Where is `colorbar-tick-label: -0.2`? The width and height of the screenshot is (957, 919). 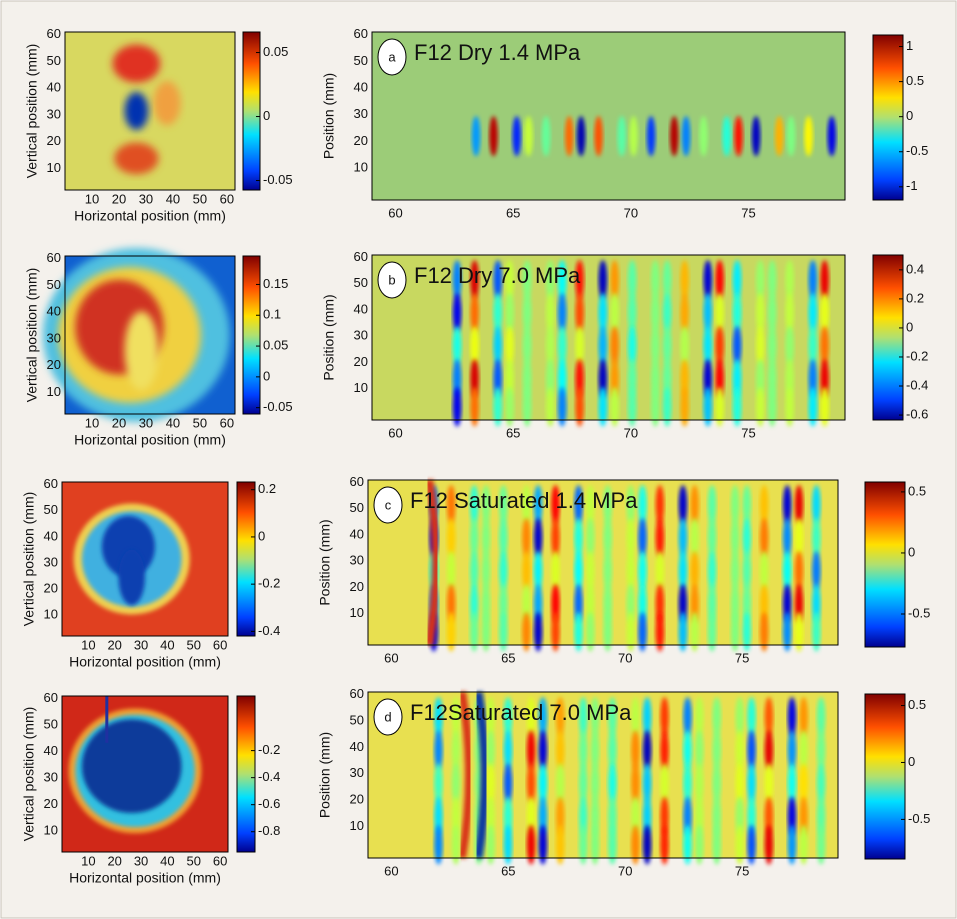
colorbar-tick-label: -0.2 is located at coordinates (269, 749).